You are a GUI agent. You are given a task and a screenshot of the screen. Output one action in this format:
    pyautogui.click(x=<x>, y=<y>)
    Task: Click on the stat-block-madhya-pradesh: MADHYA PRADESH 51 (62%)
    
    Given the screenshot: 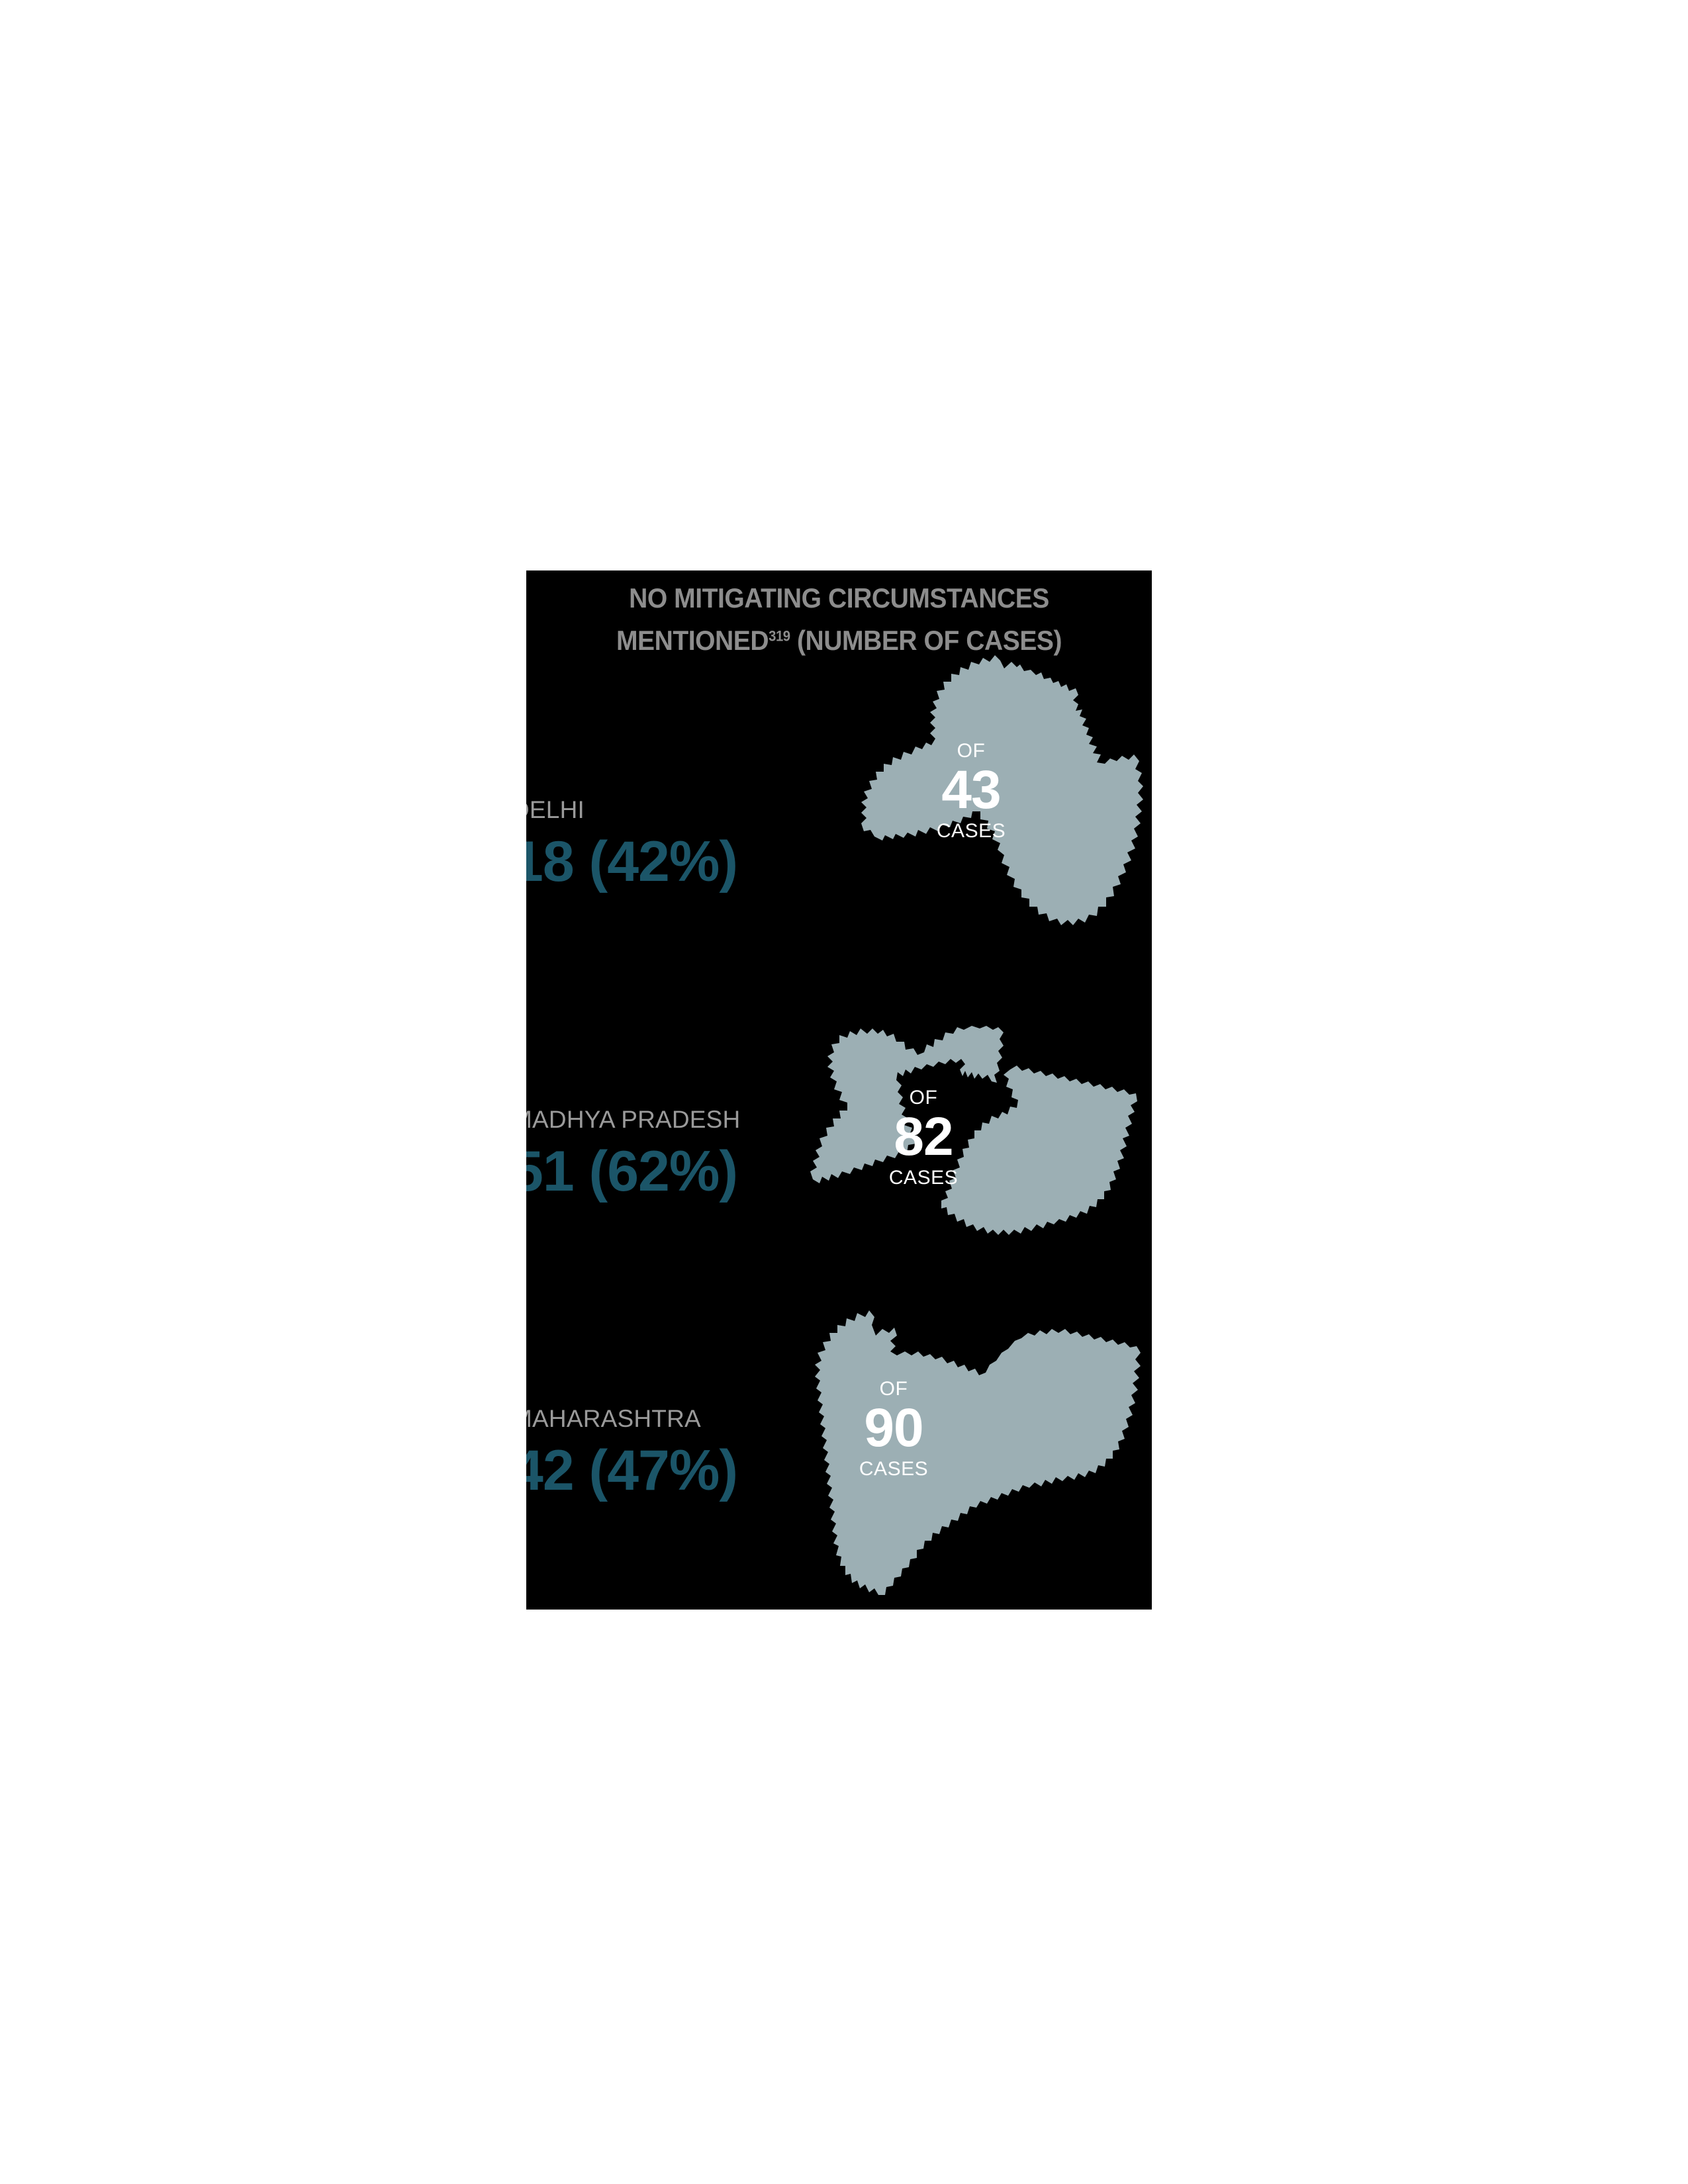 What is the action you would take?
    pyautogui.click(x=724, y=1154)
    